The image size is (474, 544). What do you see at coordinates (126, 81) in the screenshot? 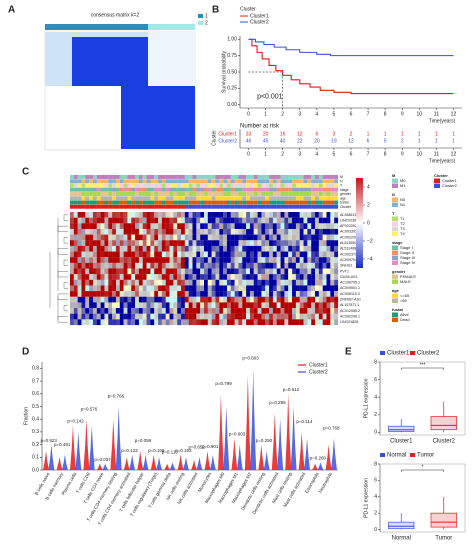
I see `consensus-matrix: consensus matrix k=2 1 2` at bounding box center [126, 81].